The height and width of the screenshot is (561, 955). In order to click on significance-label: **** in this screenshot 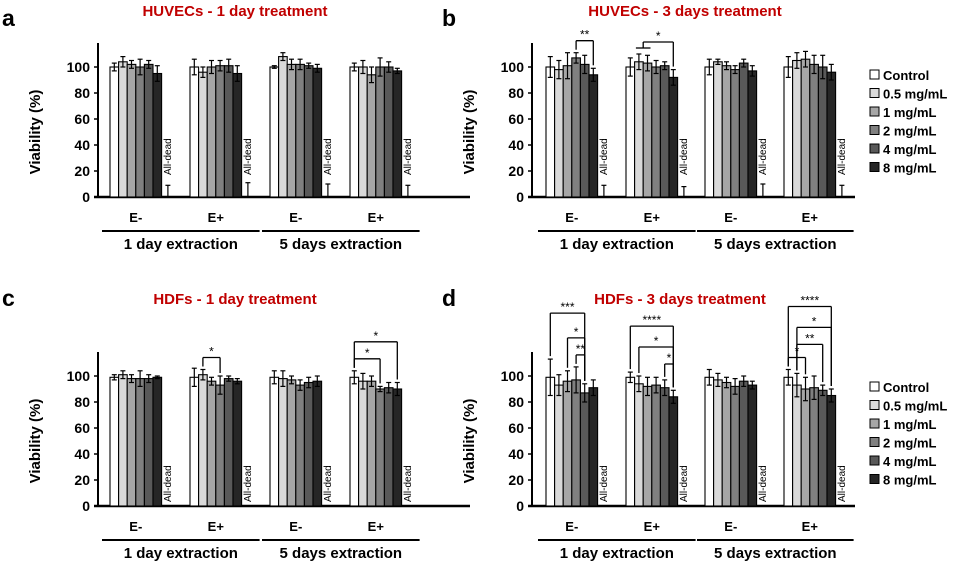, I will do `click(651, 320)`.